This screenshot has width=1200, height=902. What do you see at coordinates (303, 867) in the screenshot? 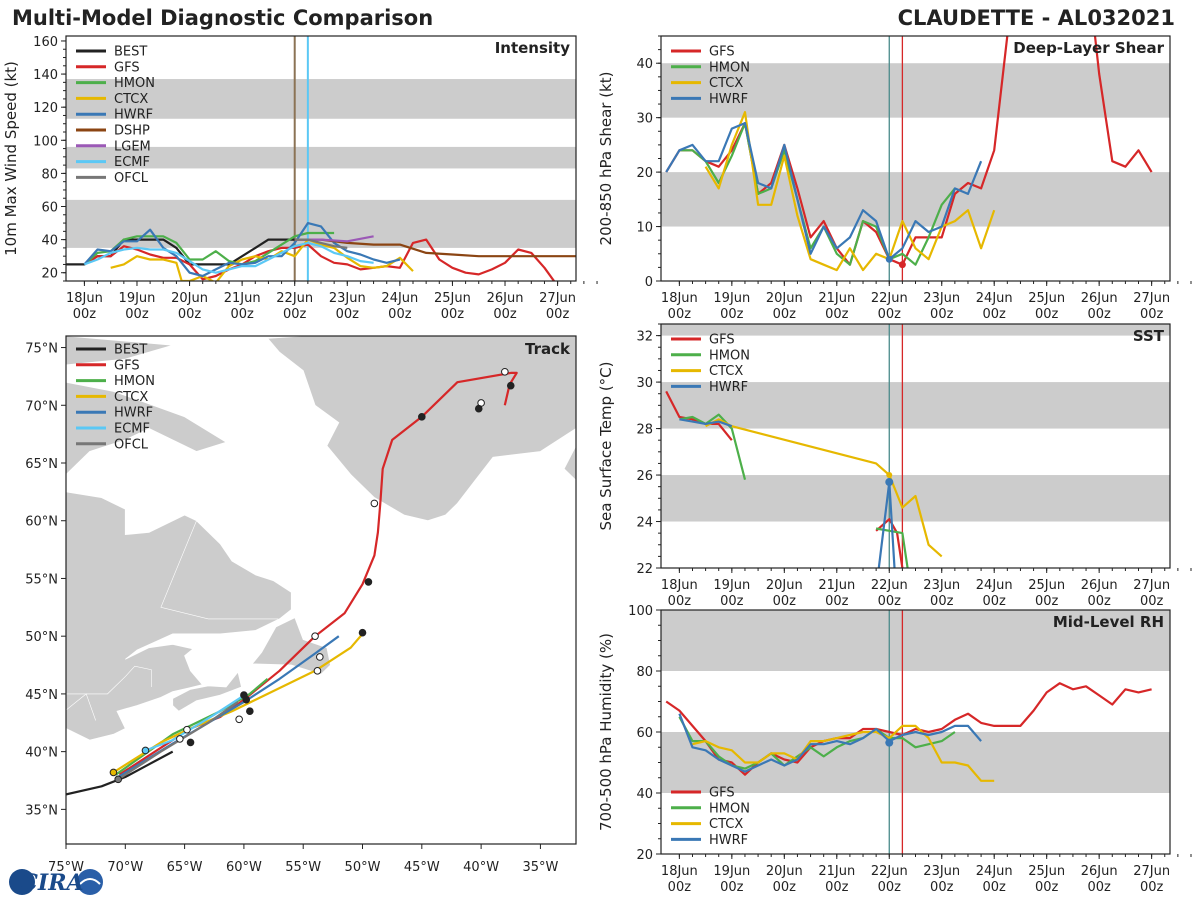
I see `lon-tick-label: 55°W` at bounding box center [303, 867].